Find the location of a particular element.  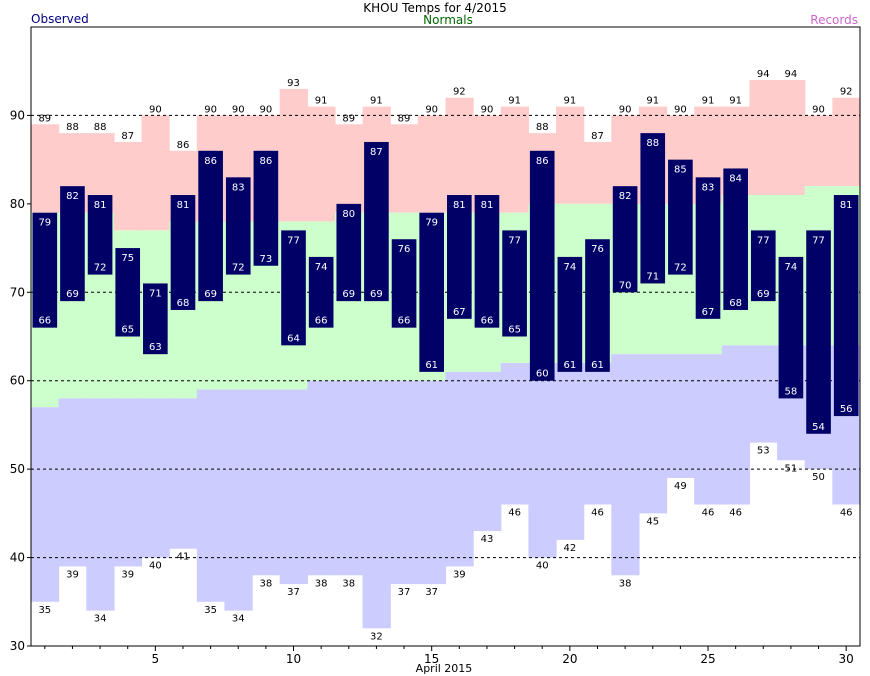

chart-title: KHOU Temps for 4/2015 is located at coordinates (435, 8).